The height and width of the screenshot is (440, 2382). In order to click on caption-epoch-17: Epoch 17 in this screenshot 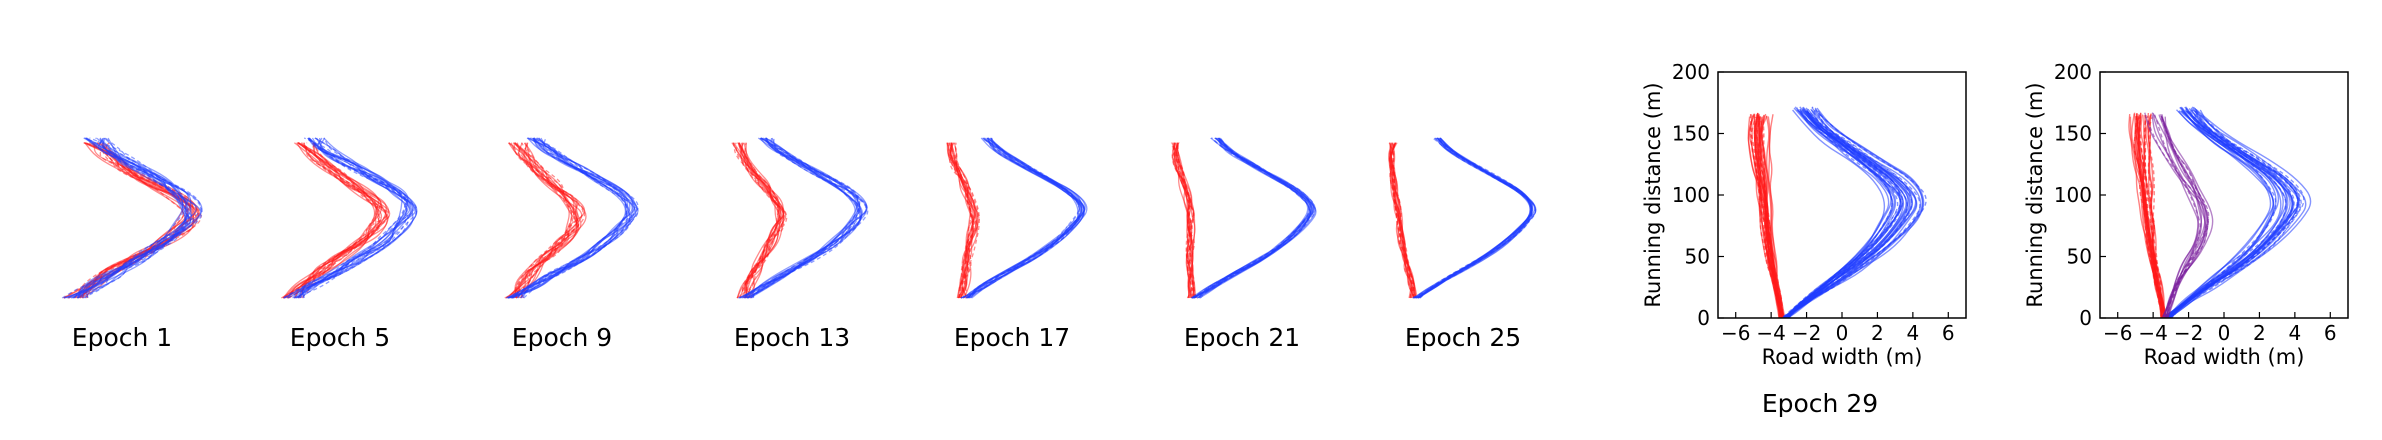, I will do `click(1012, 337)`.